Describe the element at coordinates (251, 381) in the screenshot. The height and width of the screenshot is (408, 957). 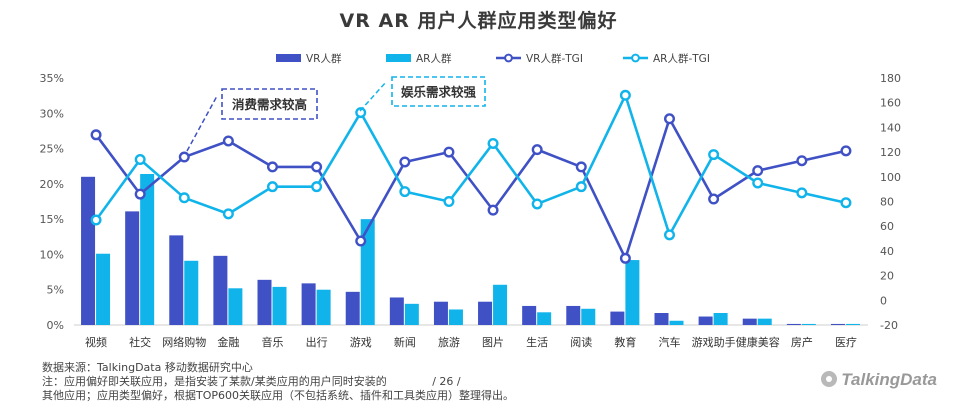
I see `note-line-1: 注：应用偏好即关联应用，是指安装了某款/某类应用的用户同时安装的 / 26 /` at that location.